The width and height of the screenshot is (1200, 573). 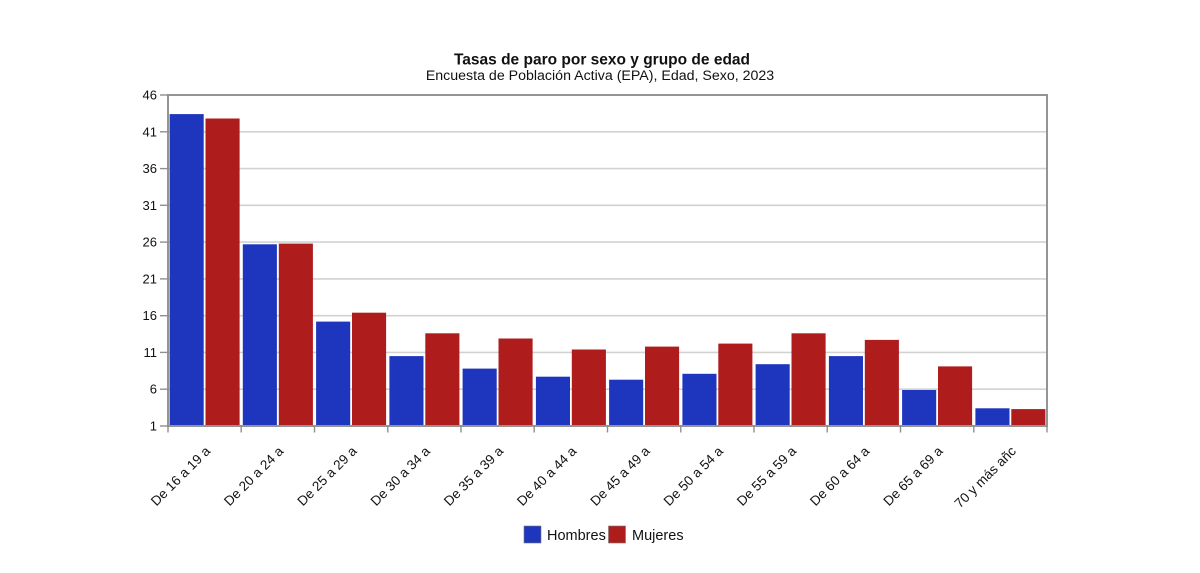 What do you see at coordinates (150, 131) in the screenshot?
I see `svg-text: 41` at bounding box center [150, 131].